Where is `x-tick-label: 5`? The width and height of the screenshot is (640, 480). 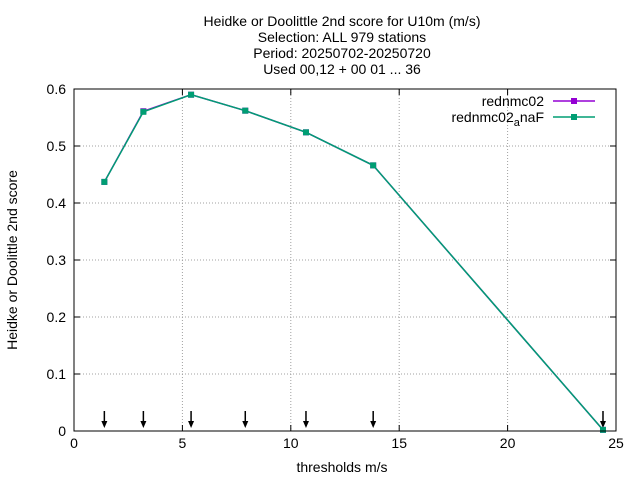 x-tick-label: 5 is located at coordinates (183, 443).